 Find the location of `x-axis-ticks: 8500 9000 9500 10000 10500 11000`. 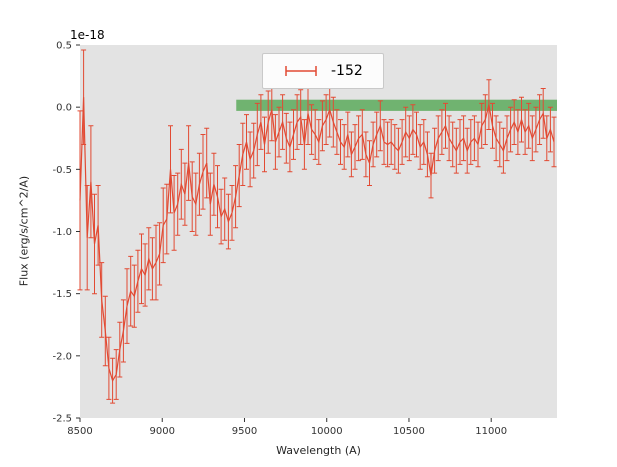

x-axis-ticks: 8500 9000 9500 10000 10500 11000 is located at coordinates (287, 427).